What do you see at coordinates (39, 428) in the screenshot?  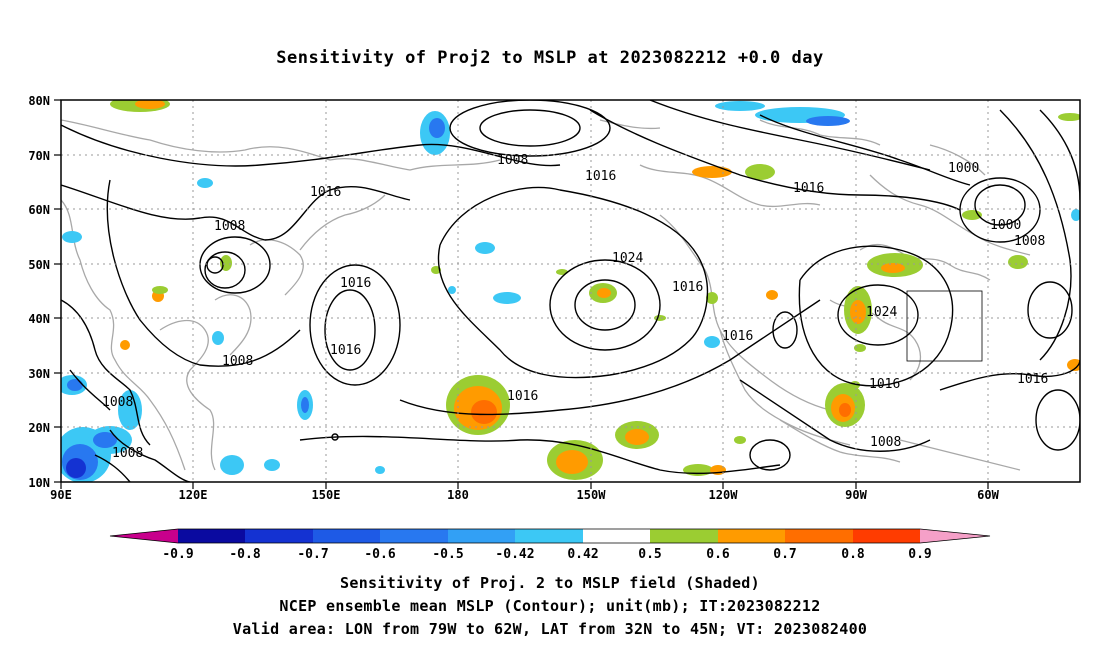 I see `lat-label: 20N` at bounding box center [39, 428].